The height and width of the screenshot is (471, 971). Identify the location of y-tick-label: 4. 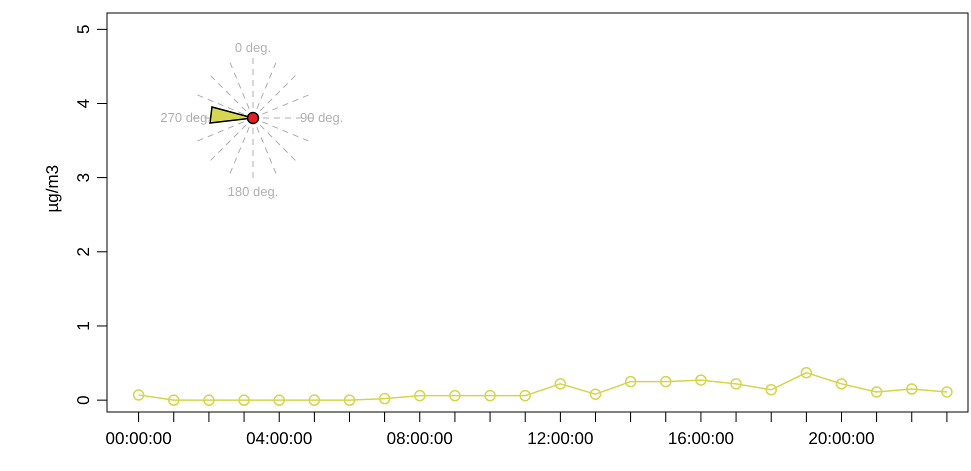
(83, 103).